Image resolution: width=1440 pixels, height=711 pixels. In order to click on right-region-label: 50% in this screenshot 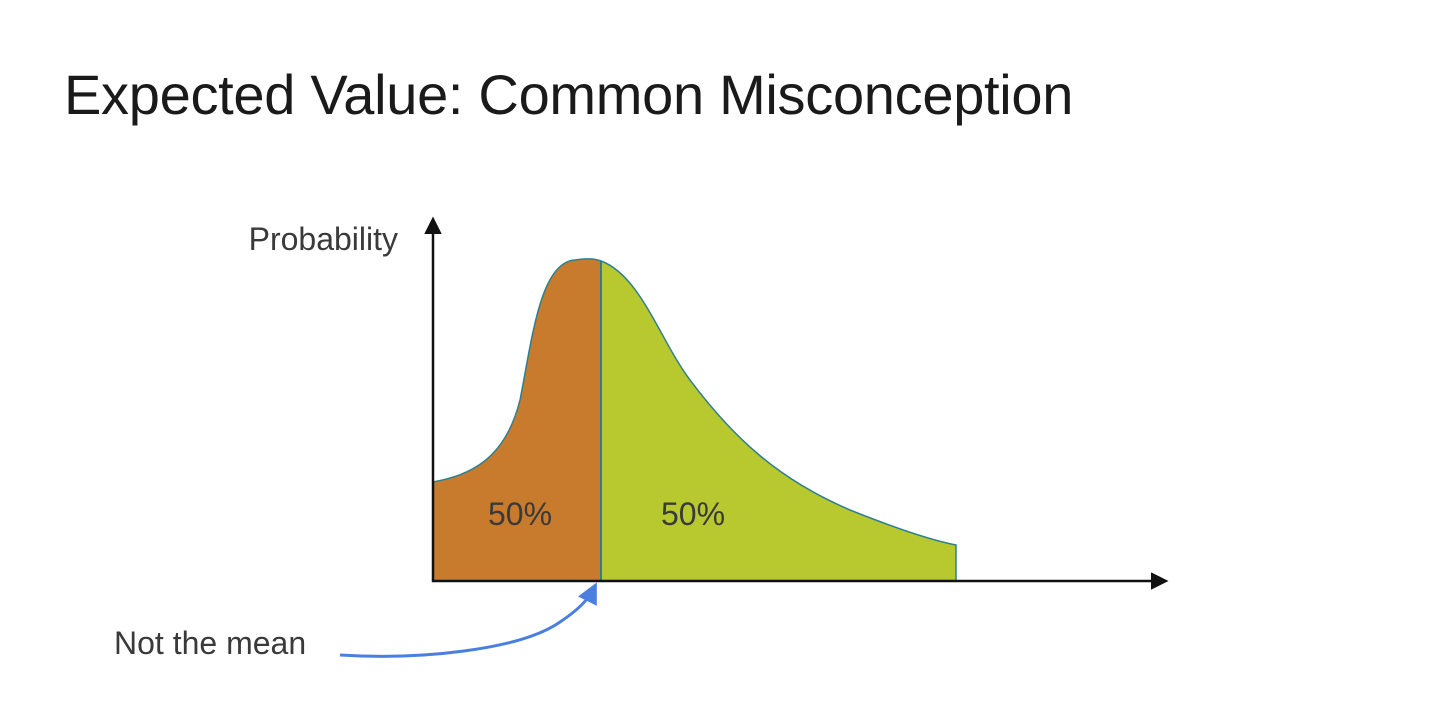, I will do `click(693, 514)`.